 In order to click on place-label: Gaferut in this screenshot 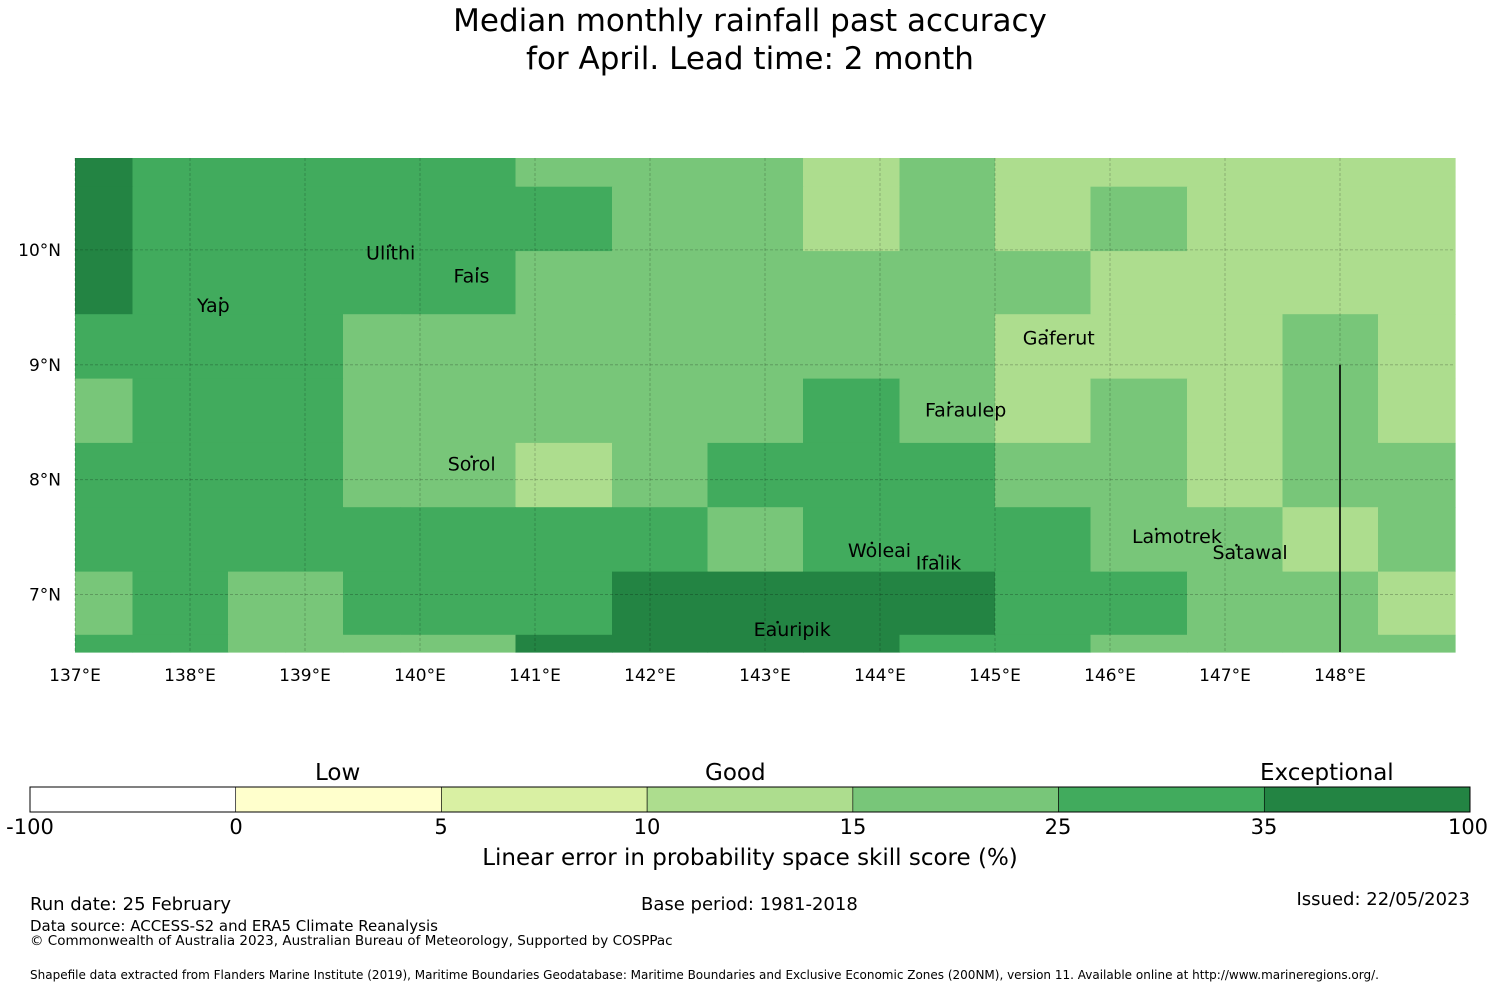, I will do `click(1059, 338)`.